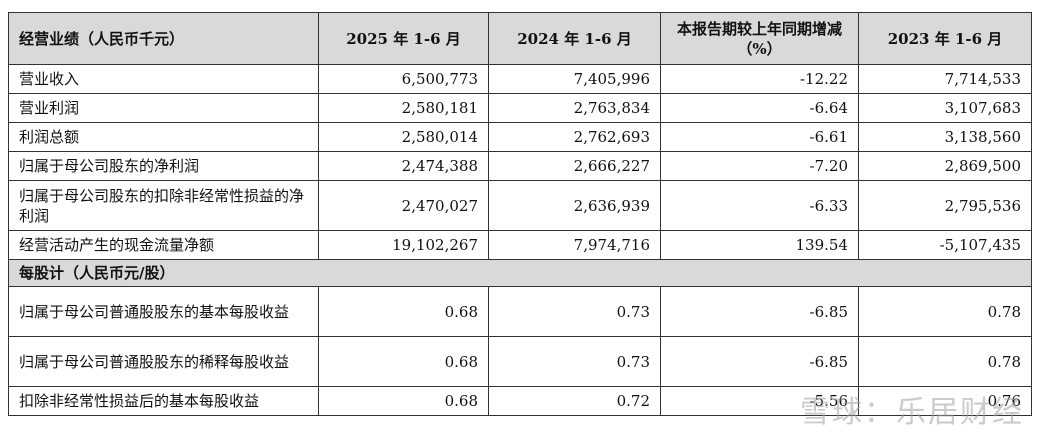 The image size is (1038, 435). What do you see at coordinates (574, 401) in the screenshot?
I see `cell-2024: 0.72` at bounding box center [574, 401].